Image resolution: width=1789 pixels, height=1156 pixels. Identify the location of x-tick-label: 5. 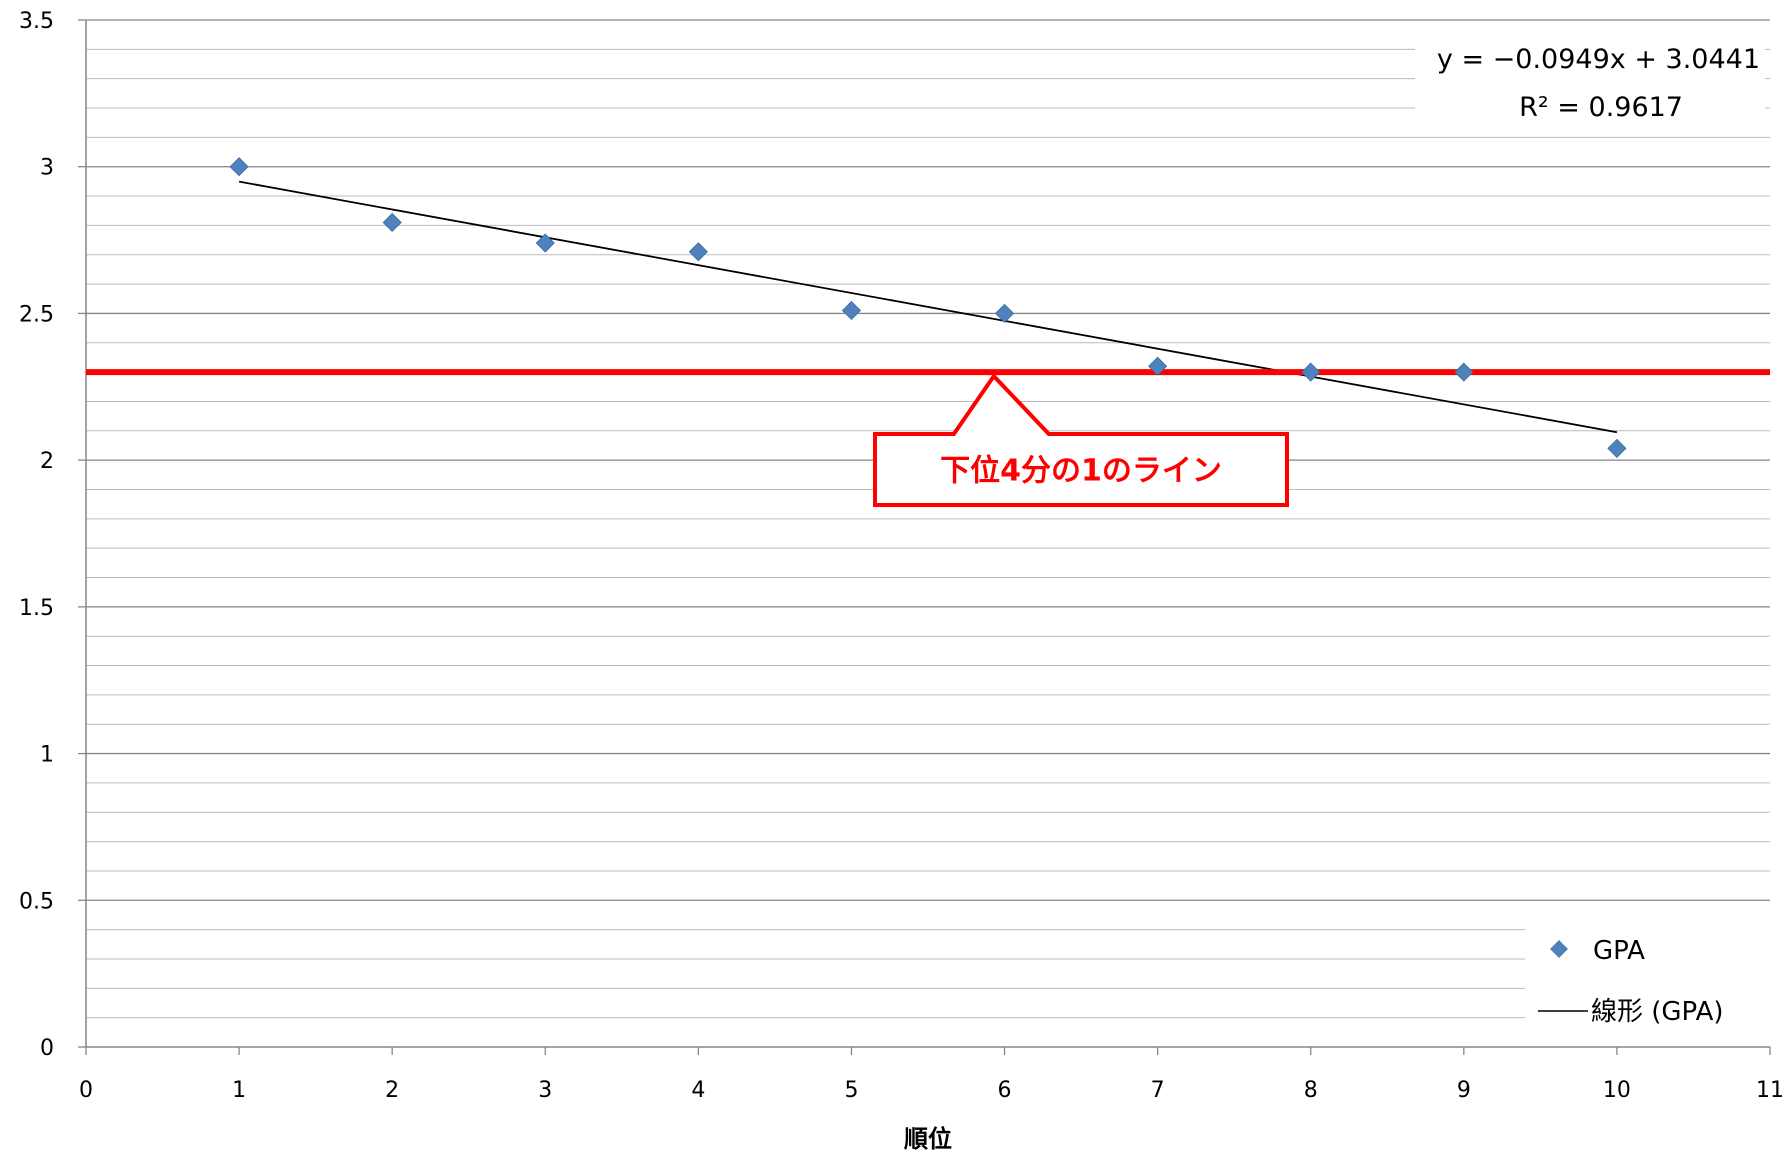
(851, 1090).